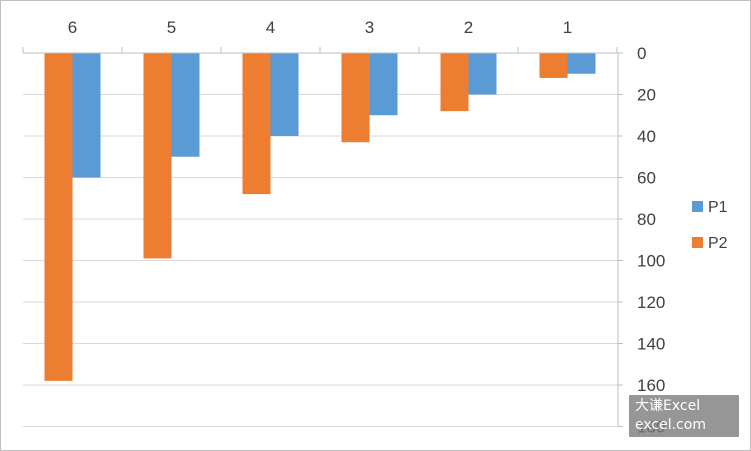 This screenshot has width=751, height=451. Describe the element at coordinates (718, 207) in the screenshot. I see `legend-label-p1: P1` at that location.